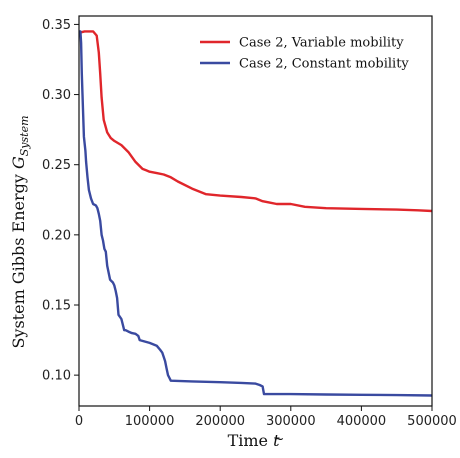 The width and height of the screenshot is (460, 458). Describe the element at coordinates (291, 421) in the screenshot. I see `x-tick-label: 300000` at that location.